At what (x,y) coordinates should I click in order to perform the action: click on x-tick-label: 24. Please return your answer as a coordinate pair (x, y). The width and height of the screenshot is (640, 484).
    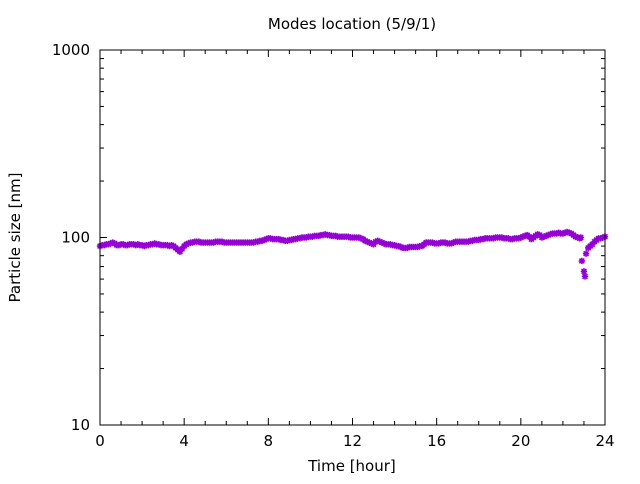
    Looking at the image, I should click on (604, 441).